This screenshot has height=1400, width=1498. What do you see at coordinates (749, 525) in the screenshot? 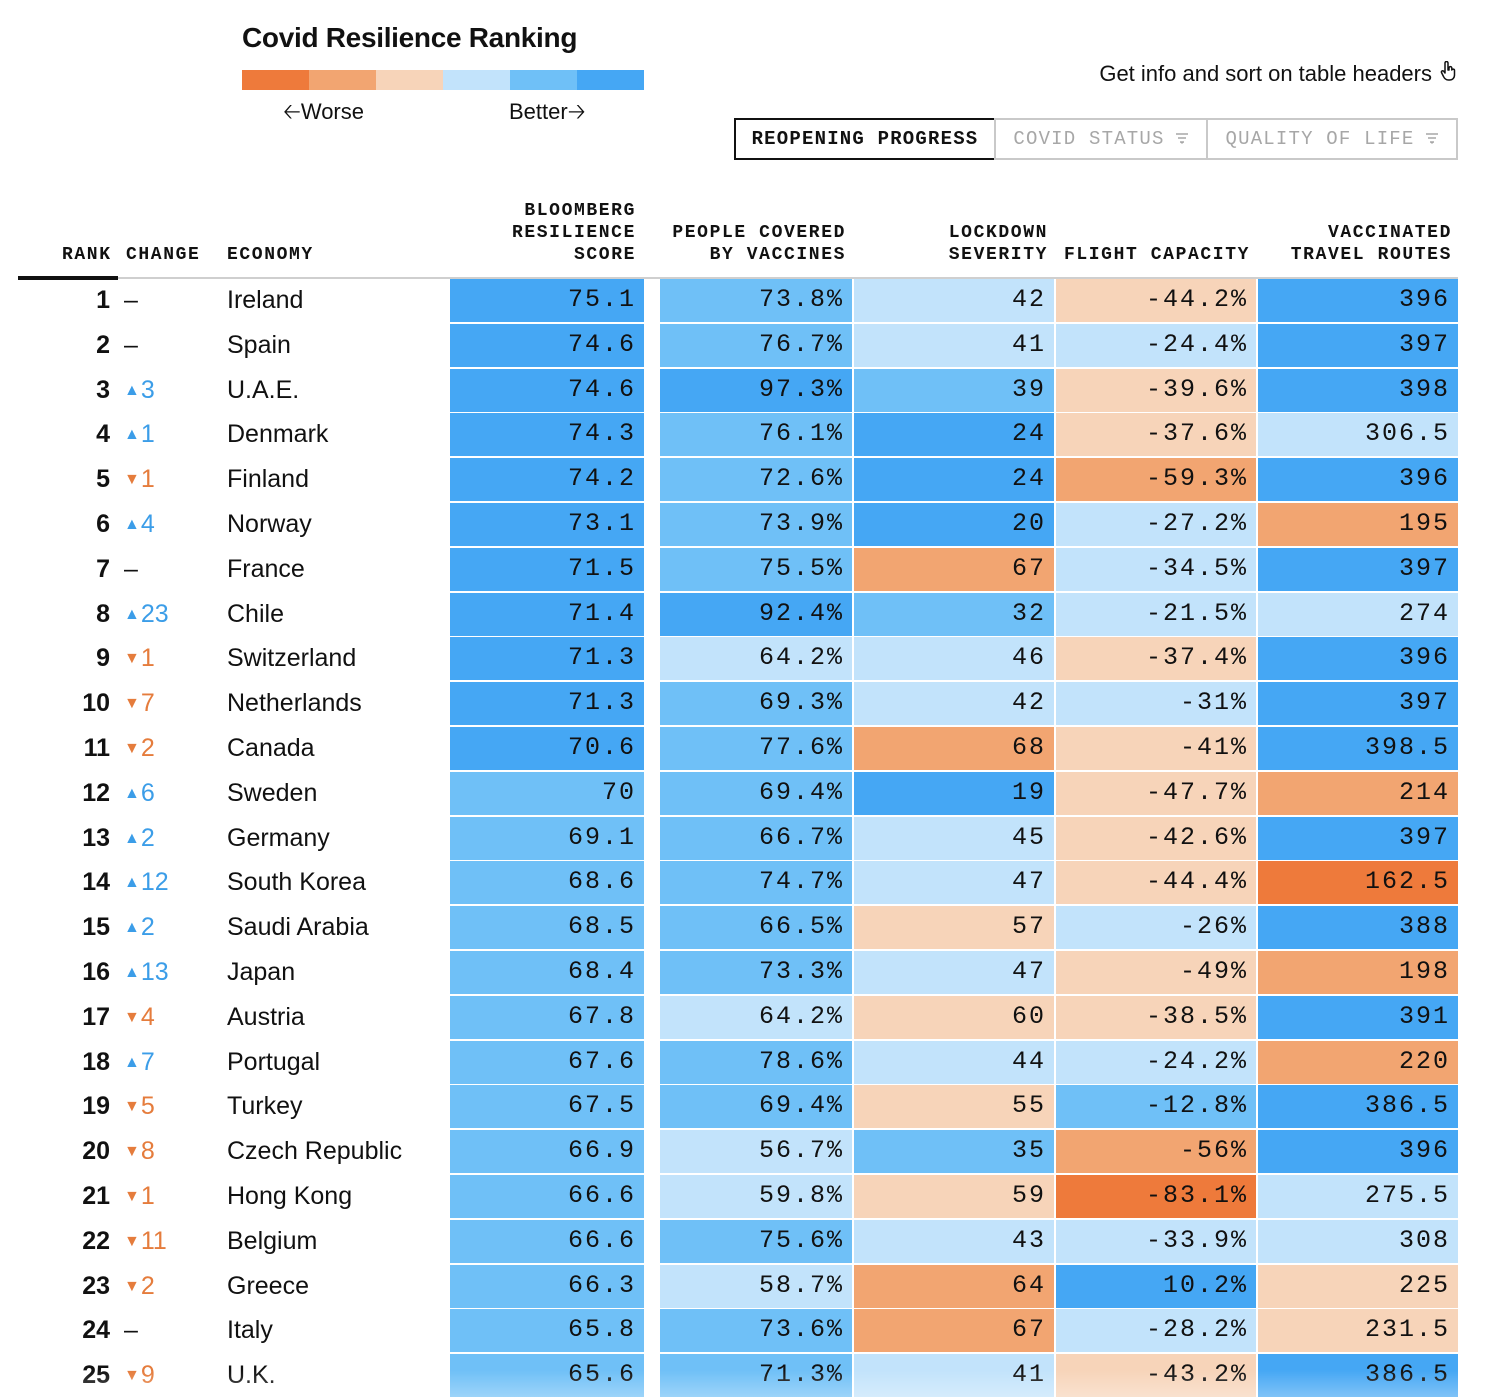
I see `table-row: 6 ▲4 Norway 73.1 73.9% 20 -27.2% 195` at bounding box center [749, 525].